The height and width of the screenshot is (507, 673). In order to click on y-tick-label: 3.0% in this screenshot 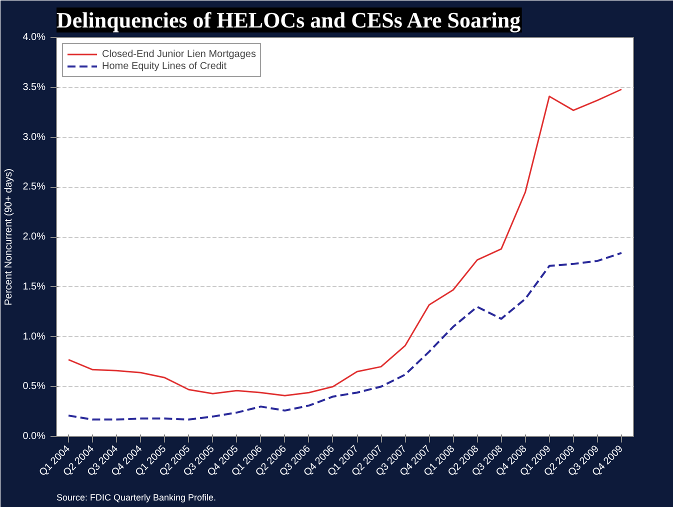, I will do `click(34, 137)`.